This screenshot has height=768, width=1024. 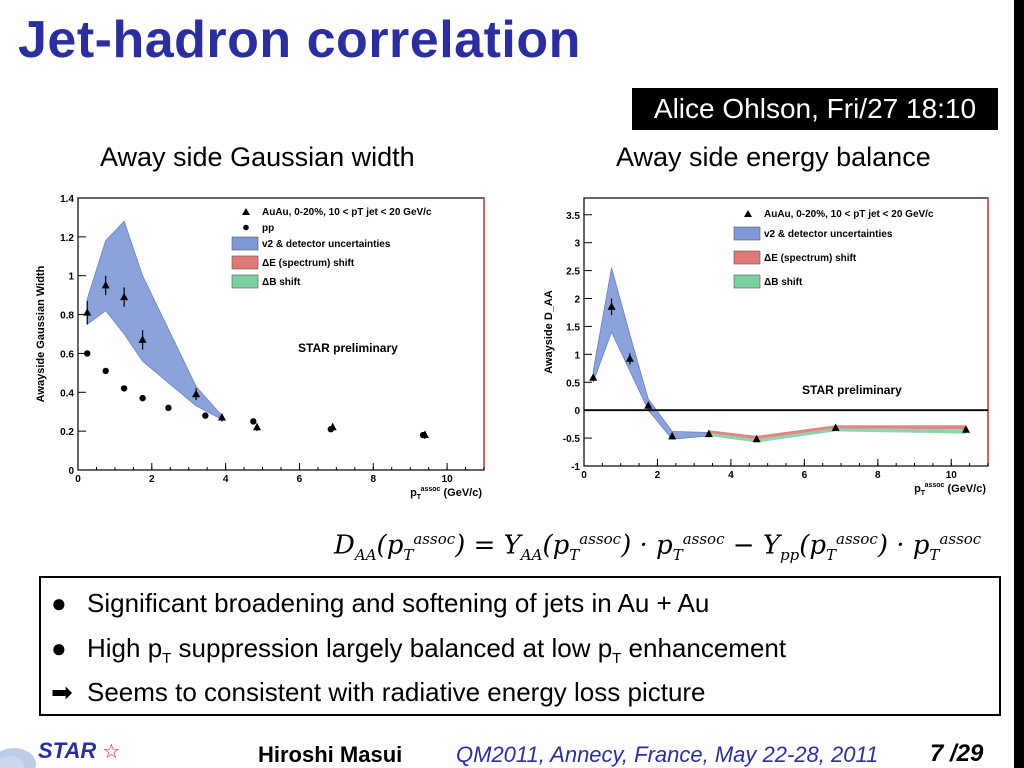 What do you see at coordinates (79, 750) in the screenshot?
I see `star-logo: STAR ☆` at bounding box center [79, 750].